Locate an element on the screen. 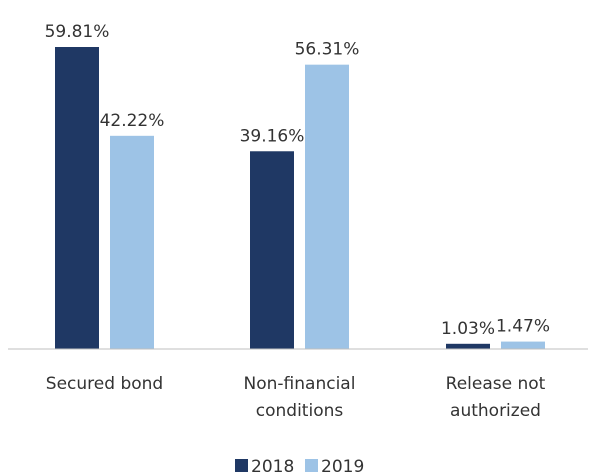  data-label-2018-0: 59.81% is located at coordinates (77, 32).